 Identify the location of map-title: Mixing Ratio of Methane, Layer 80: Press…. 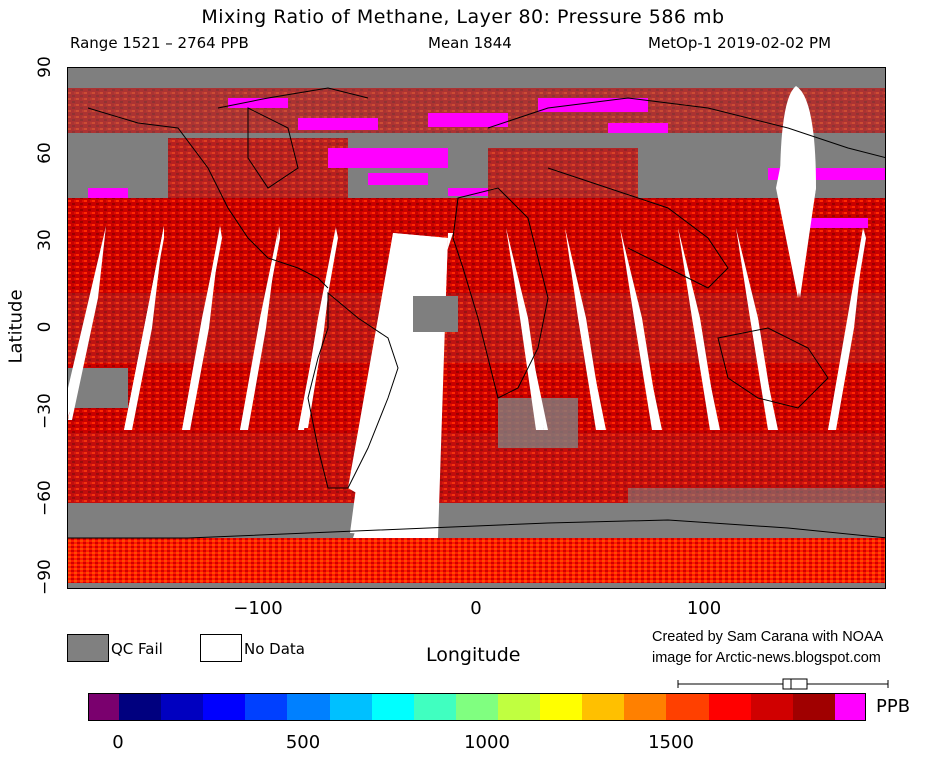
(463, 17).